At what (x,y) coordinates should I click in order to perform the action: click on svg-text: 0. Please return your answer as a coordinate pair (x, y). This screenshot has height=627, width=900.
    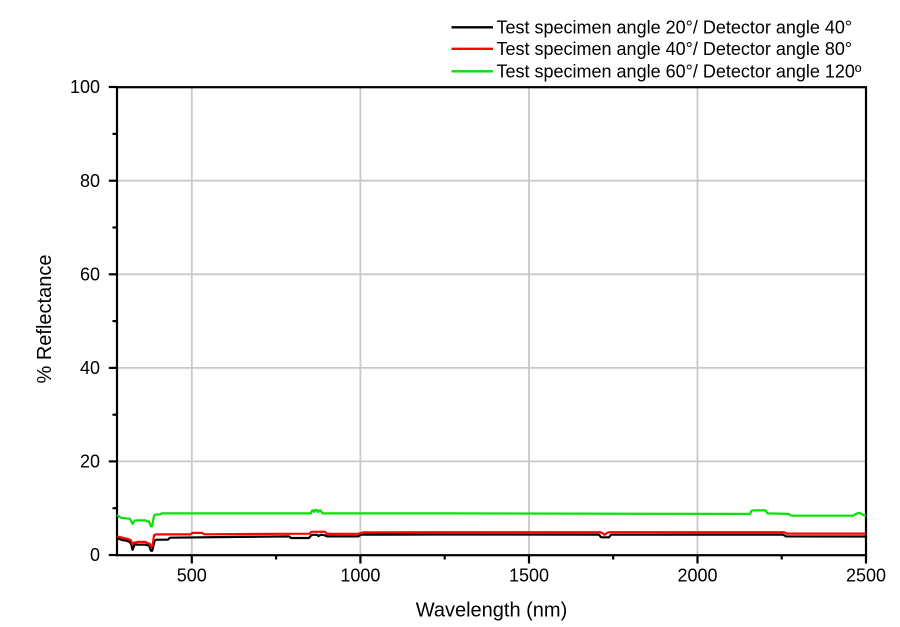
    Looking at the image, I should click on (95, 555).